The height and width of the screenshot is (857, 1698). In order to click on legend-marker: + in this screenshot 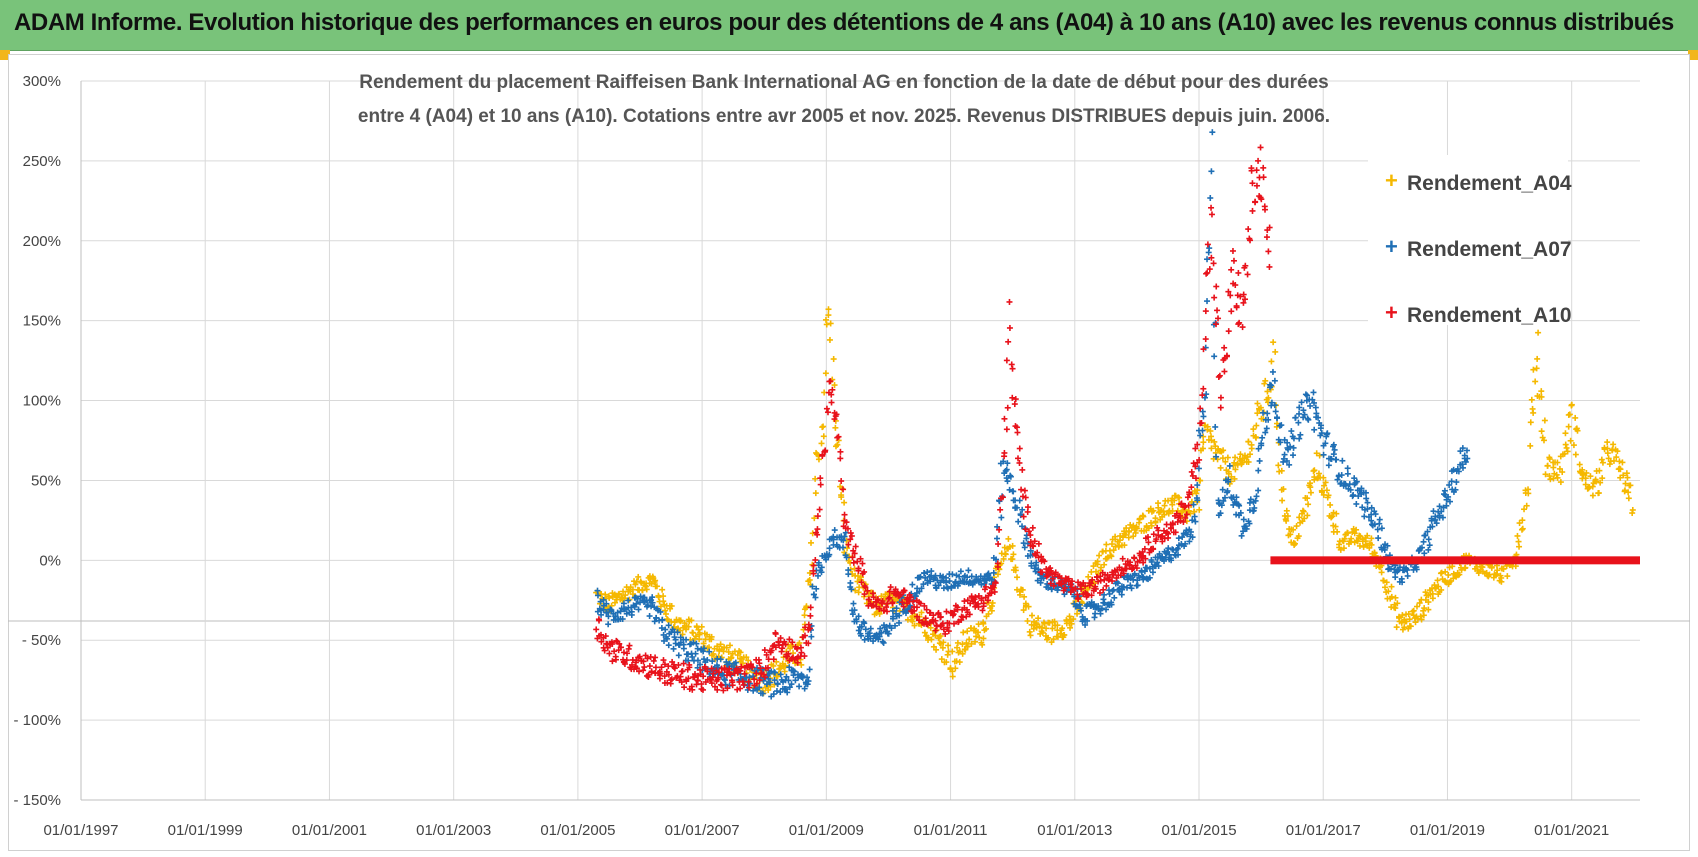, I will do `click(1391, 246)`.